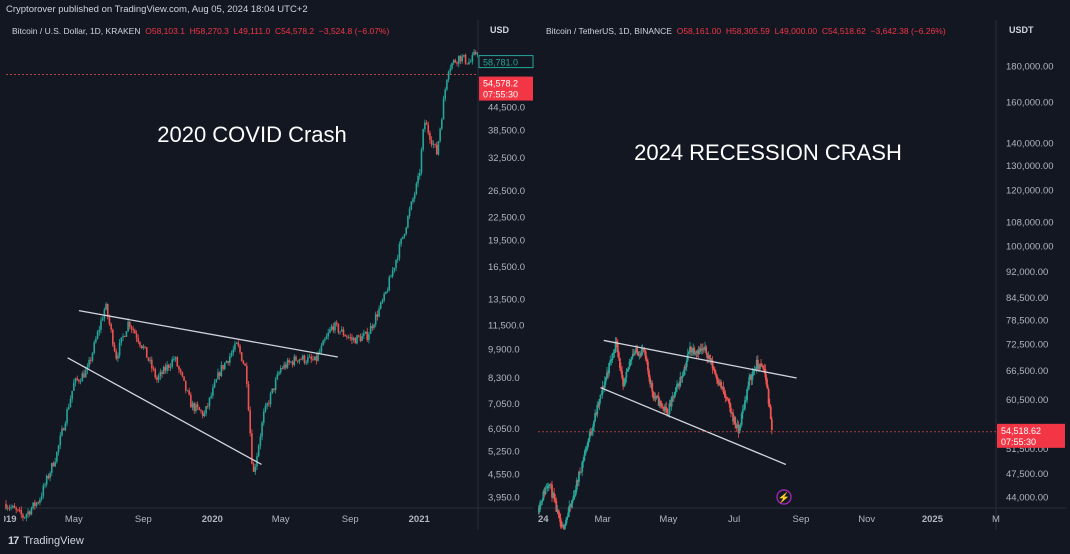 This screenshot has height=554, width=1070. I want to click on y-tick-label: 66,500.00, so click(1027, 371).